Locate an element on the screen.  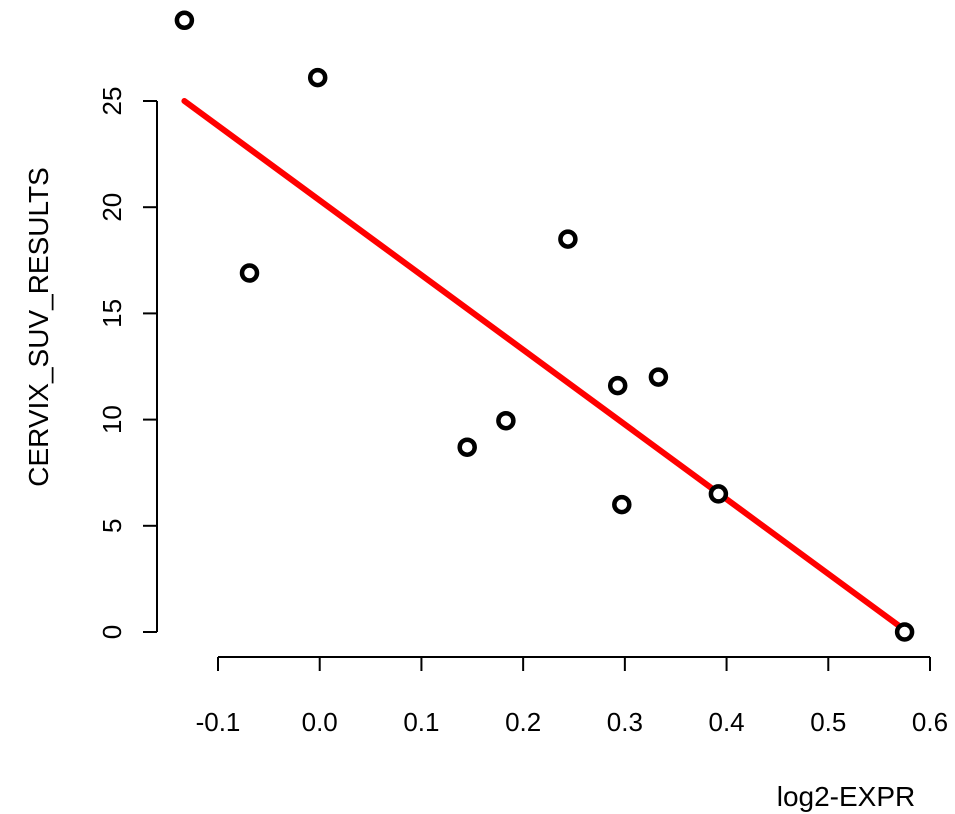
x-tick-label: 0.0 is located at coordinates (320, 722).